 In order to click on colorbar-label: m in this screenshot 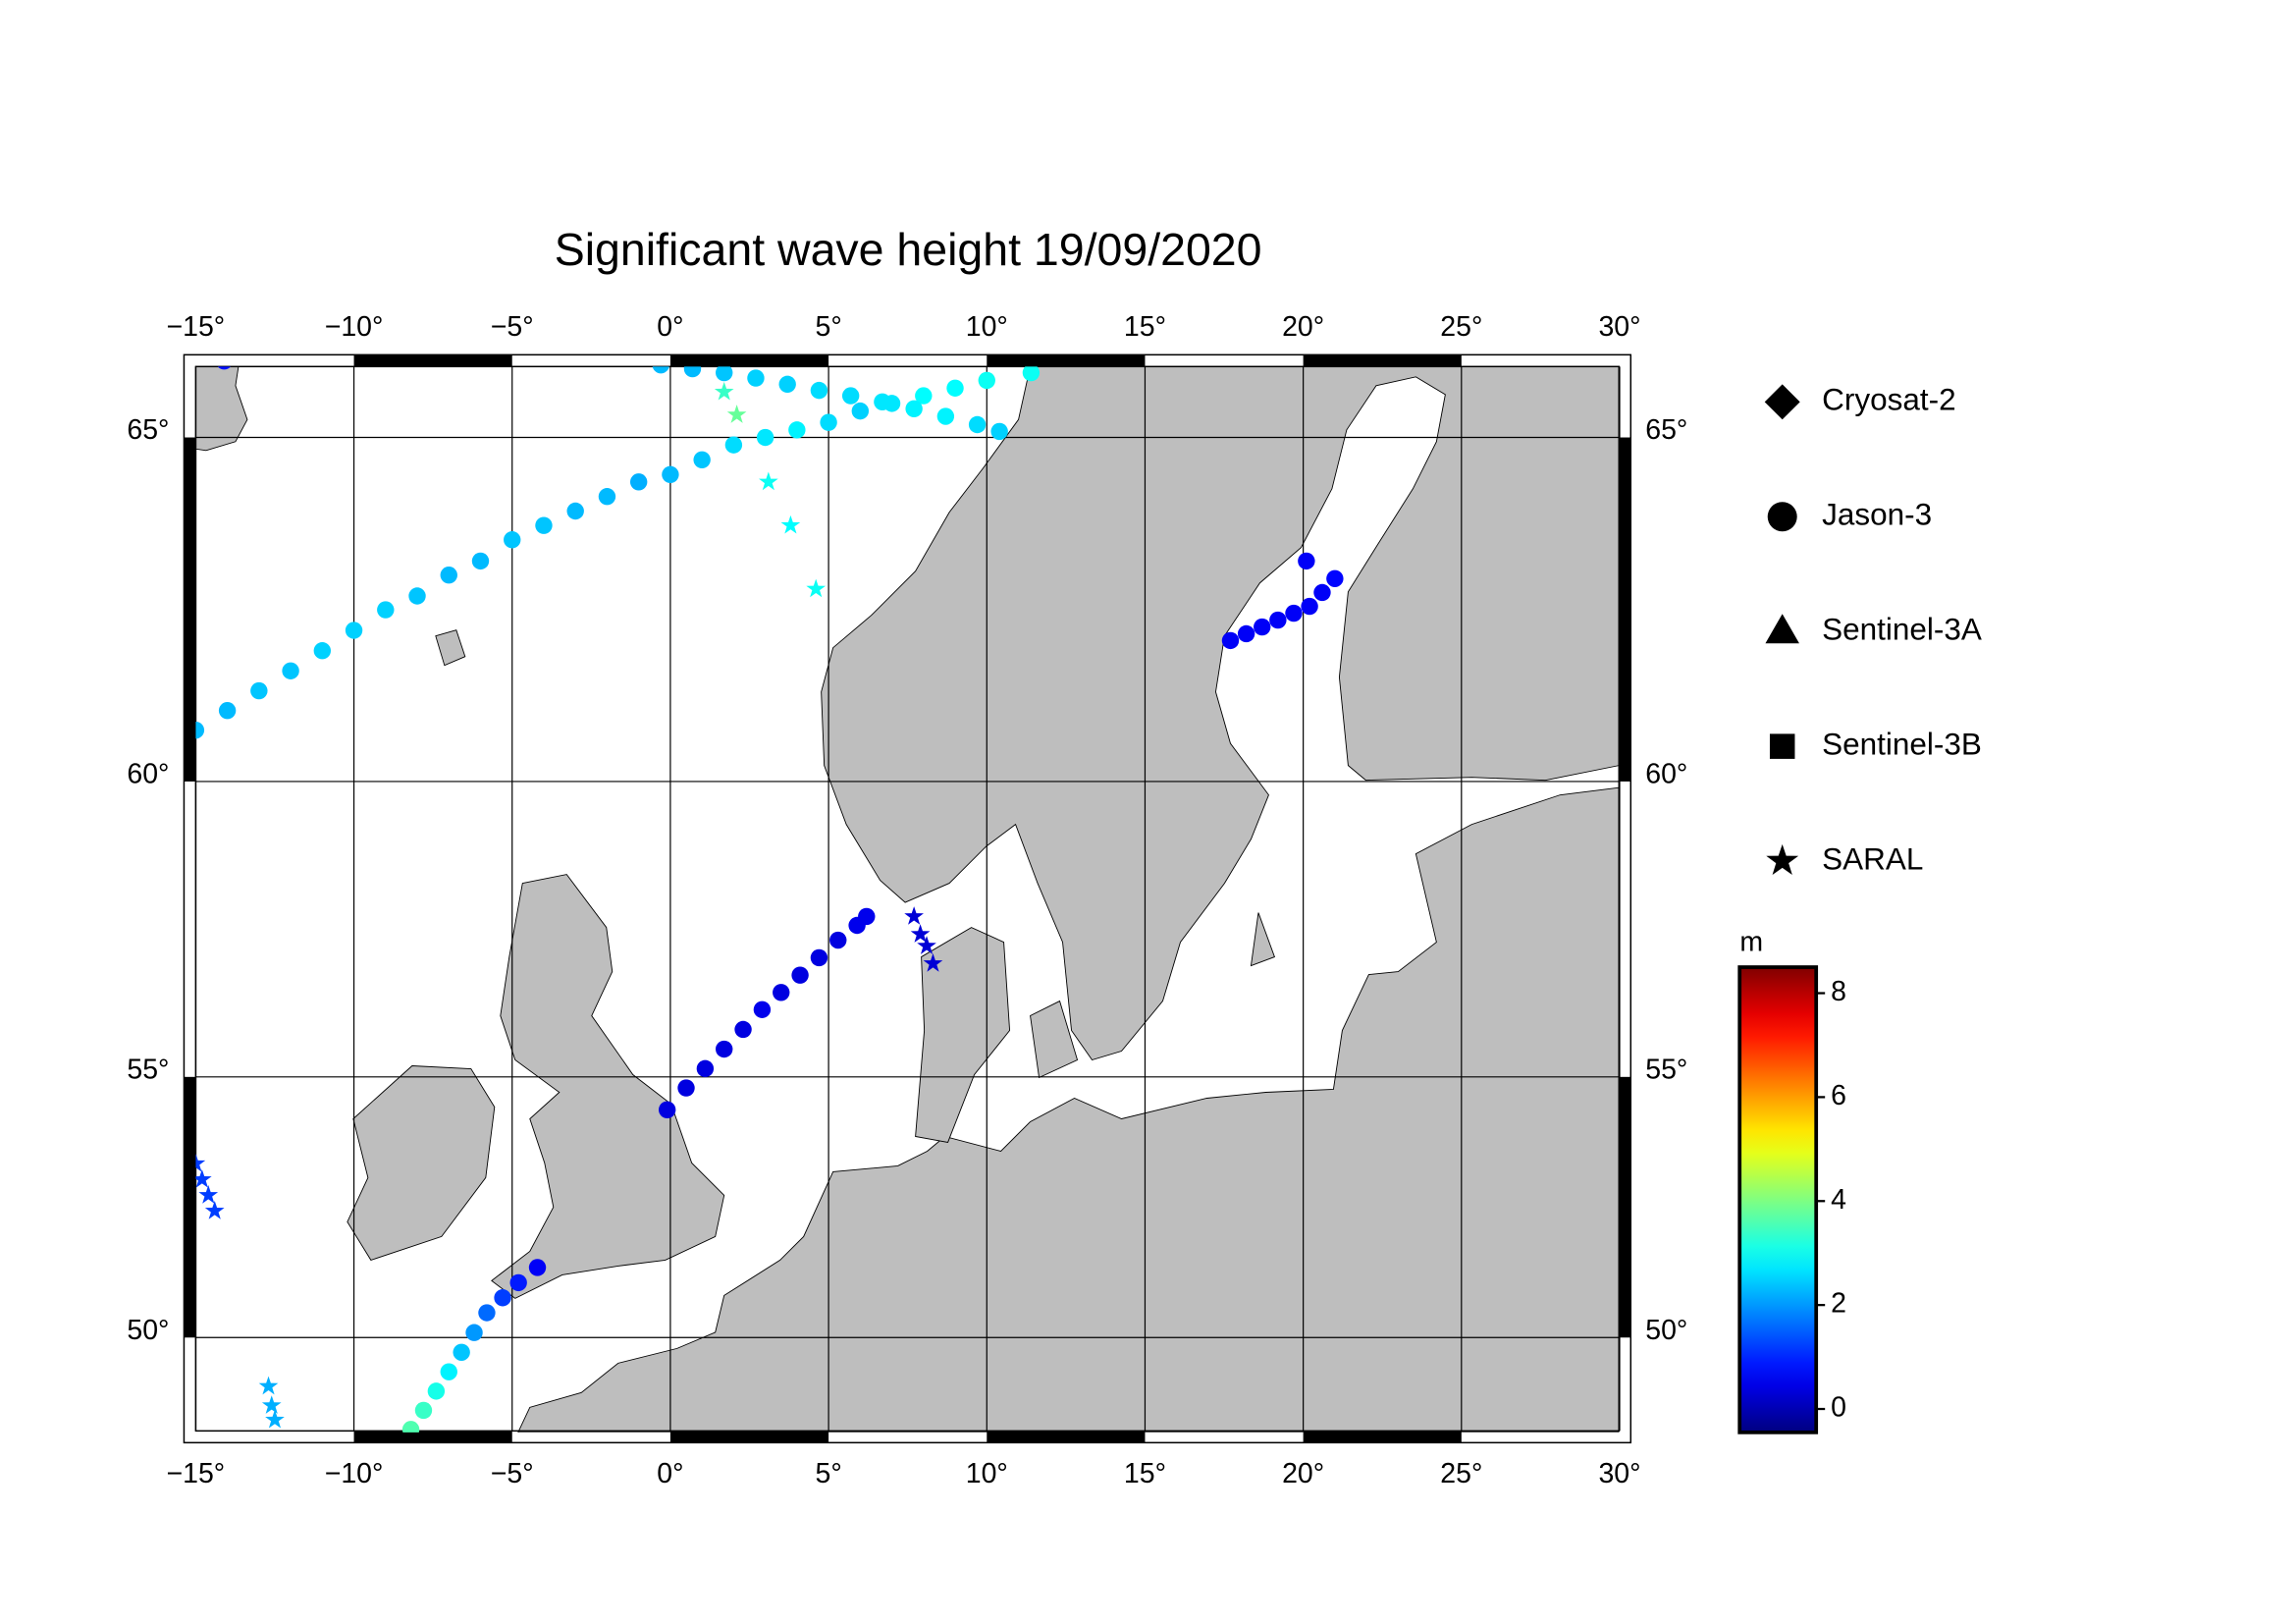, I will do `click(1751, 942)`.